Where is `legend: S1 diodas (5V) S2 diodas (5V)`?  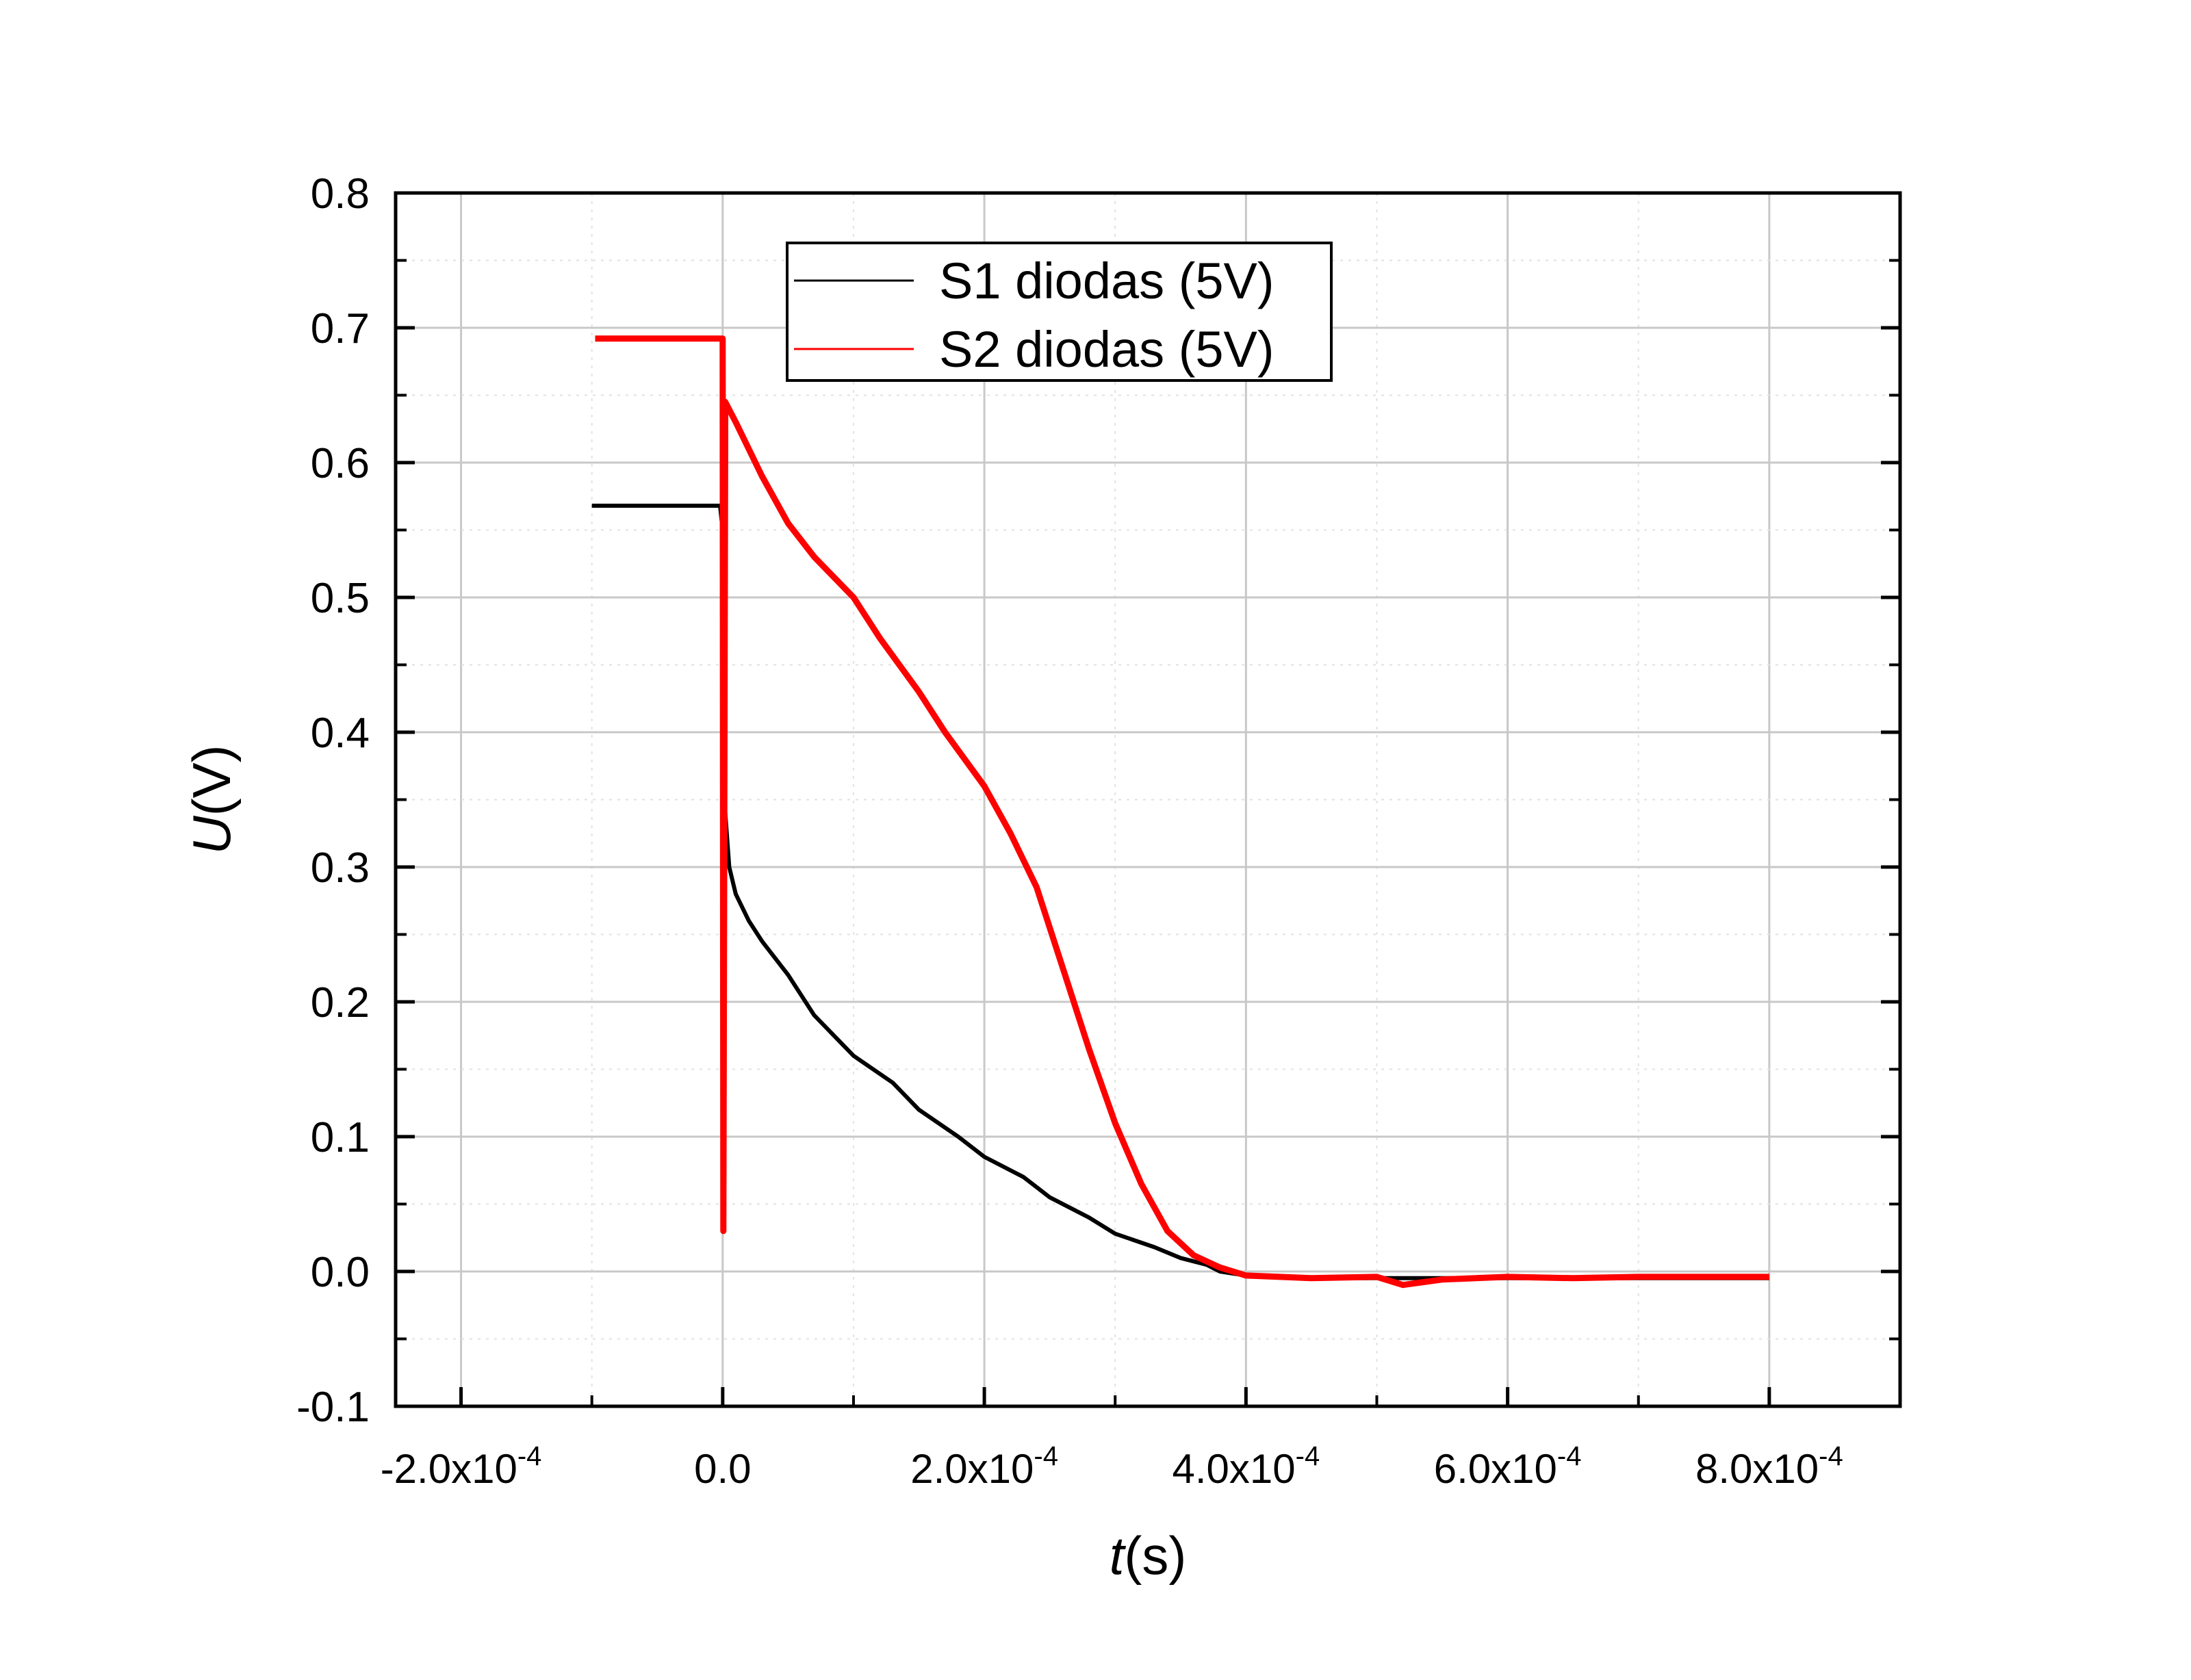 legend: S1 diodas (5V) S2 diodas (5V) is located at coordinates (1060, 312).